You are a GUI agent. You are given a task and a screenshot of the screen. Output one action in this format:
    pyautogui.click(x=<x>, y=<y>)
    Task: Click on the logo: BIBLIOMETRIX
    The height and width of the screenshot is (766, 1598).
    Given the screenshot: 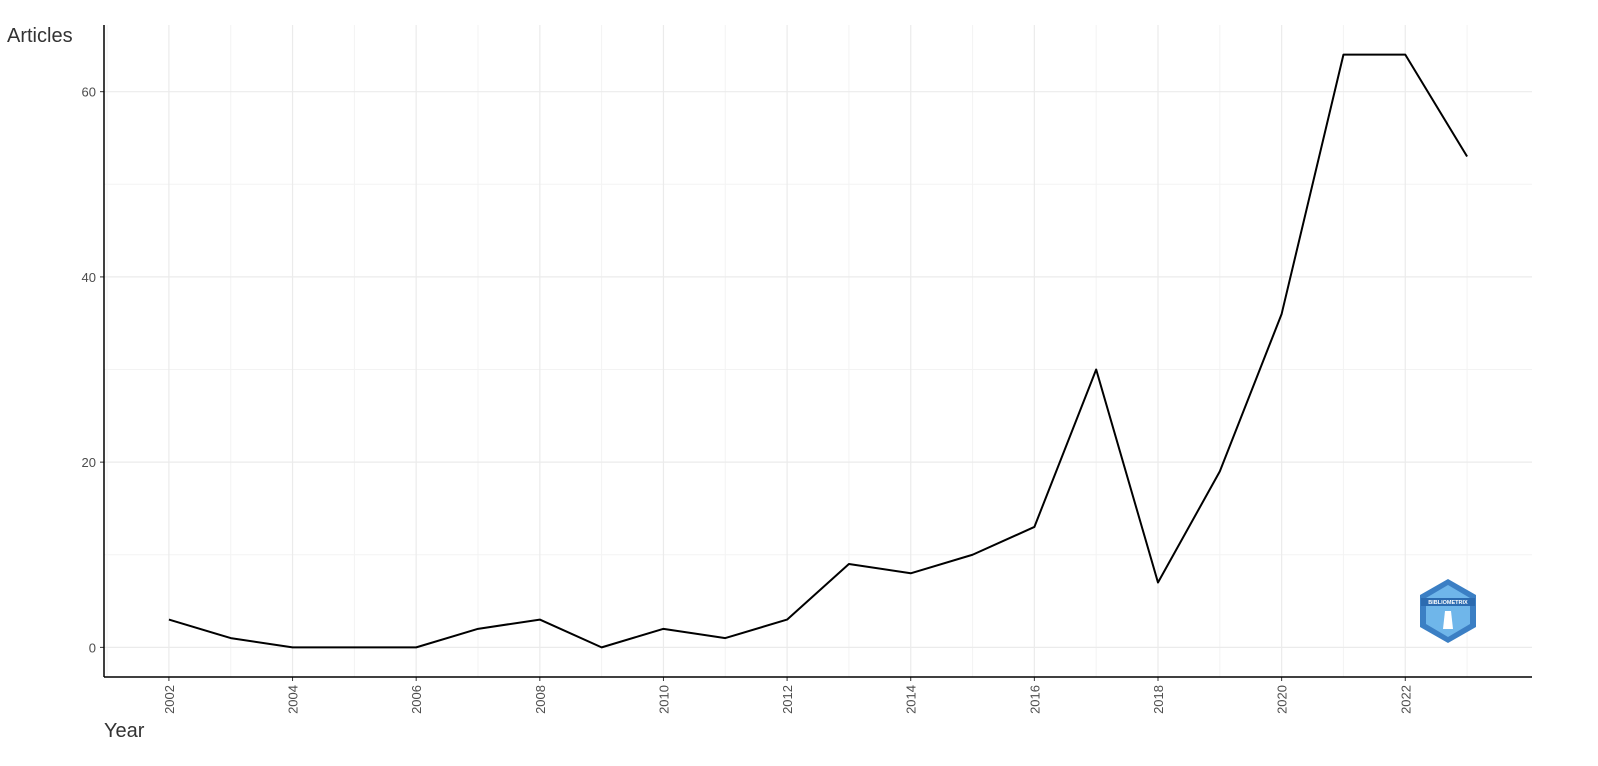 What is the action you would take?
    pyautogui.click(x=1448, y=611)
    